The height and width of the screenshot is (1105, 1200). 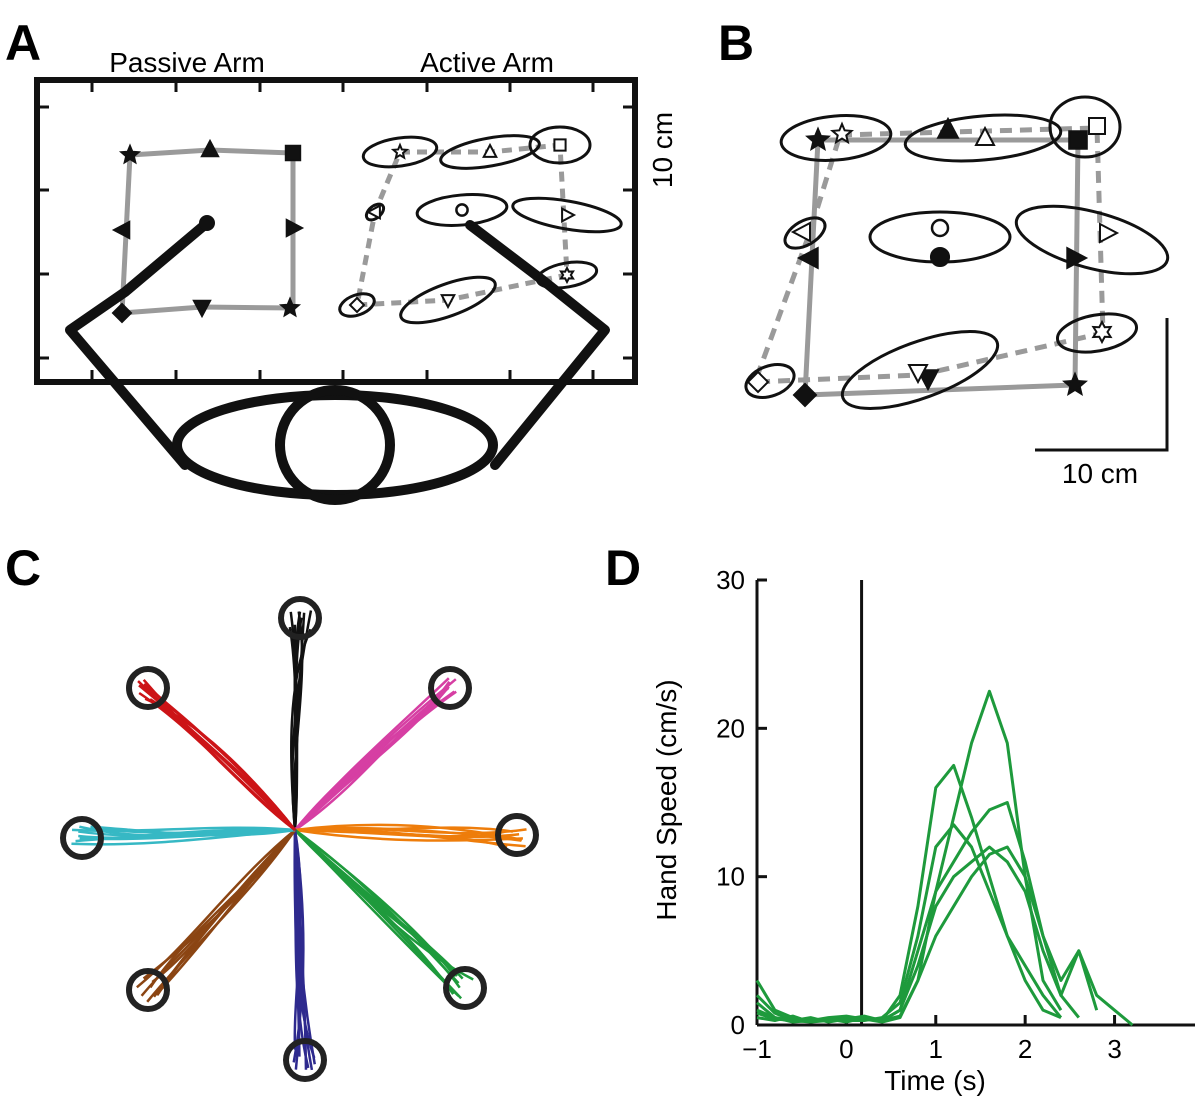 What do you see at coordinates (935, 1080) in the screenshot?
I see `x-axis-title: Time (s)` at bounding box center [935, 1080].